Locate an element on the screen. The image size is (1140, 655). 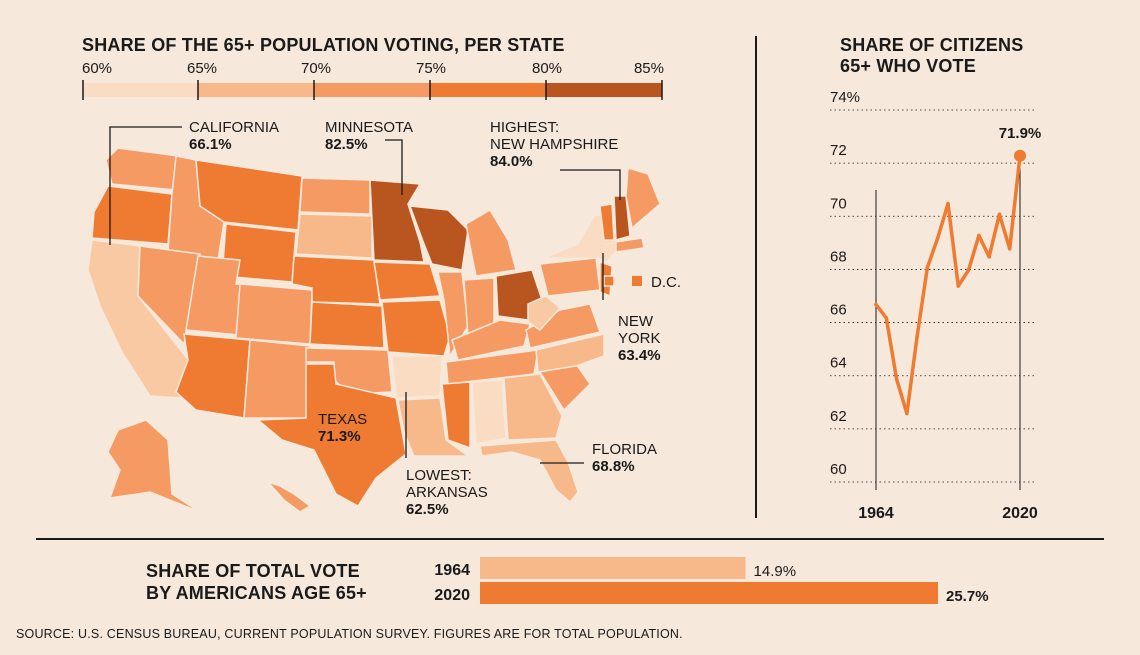
state-kansas is located at coordinates (347, 325).